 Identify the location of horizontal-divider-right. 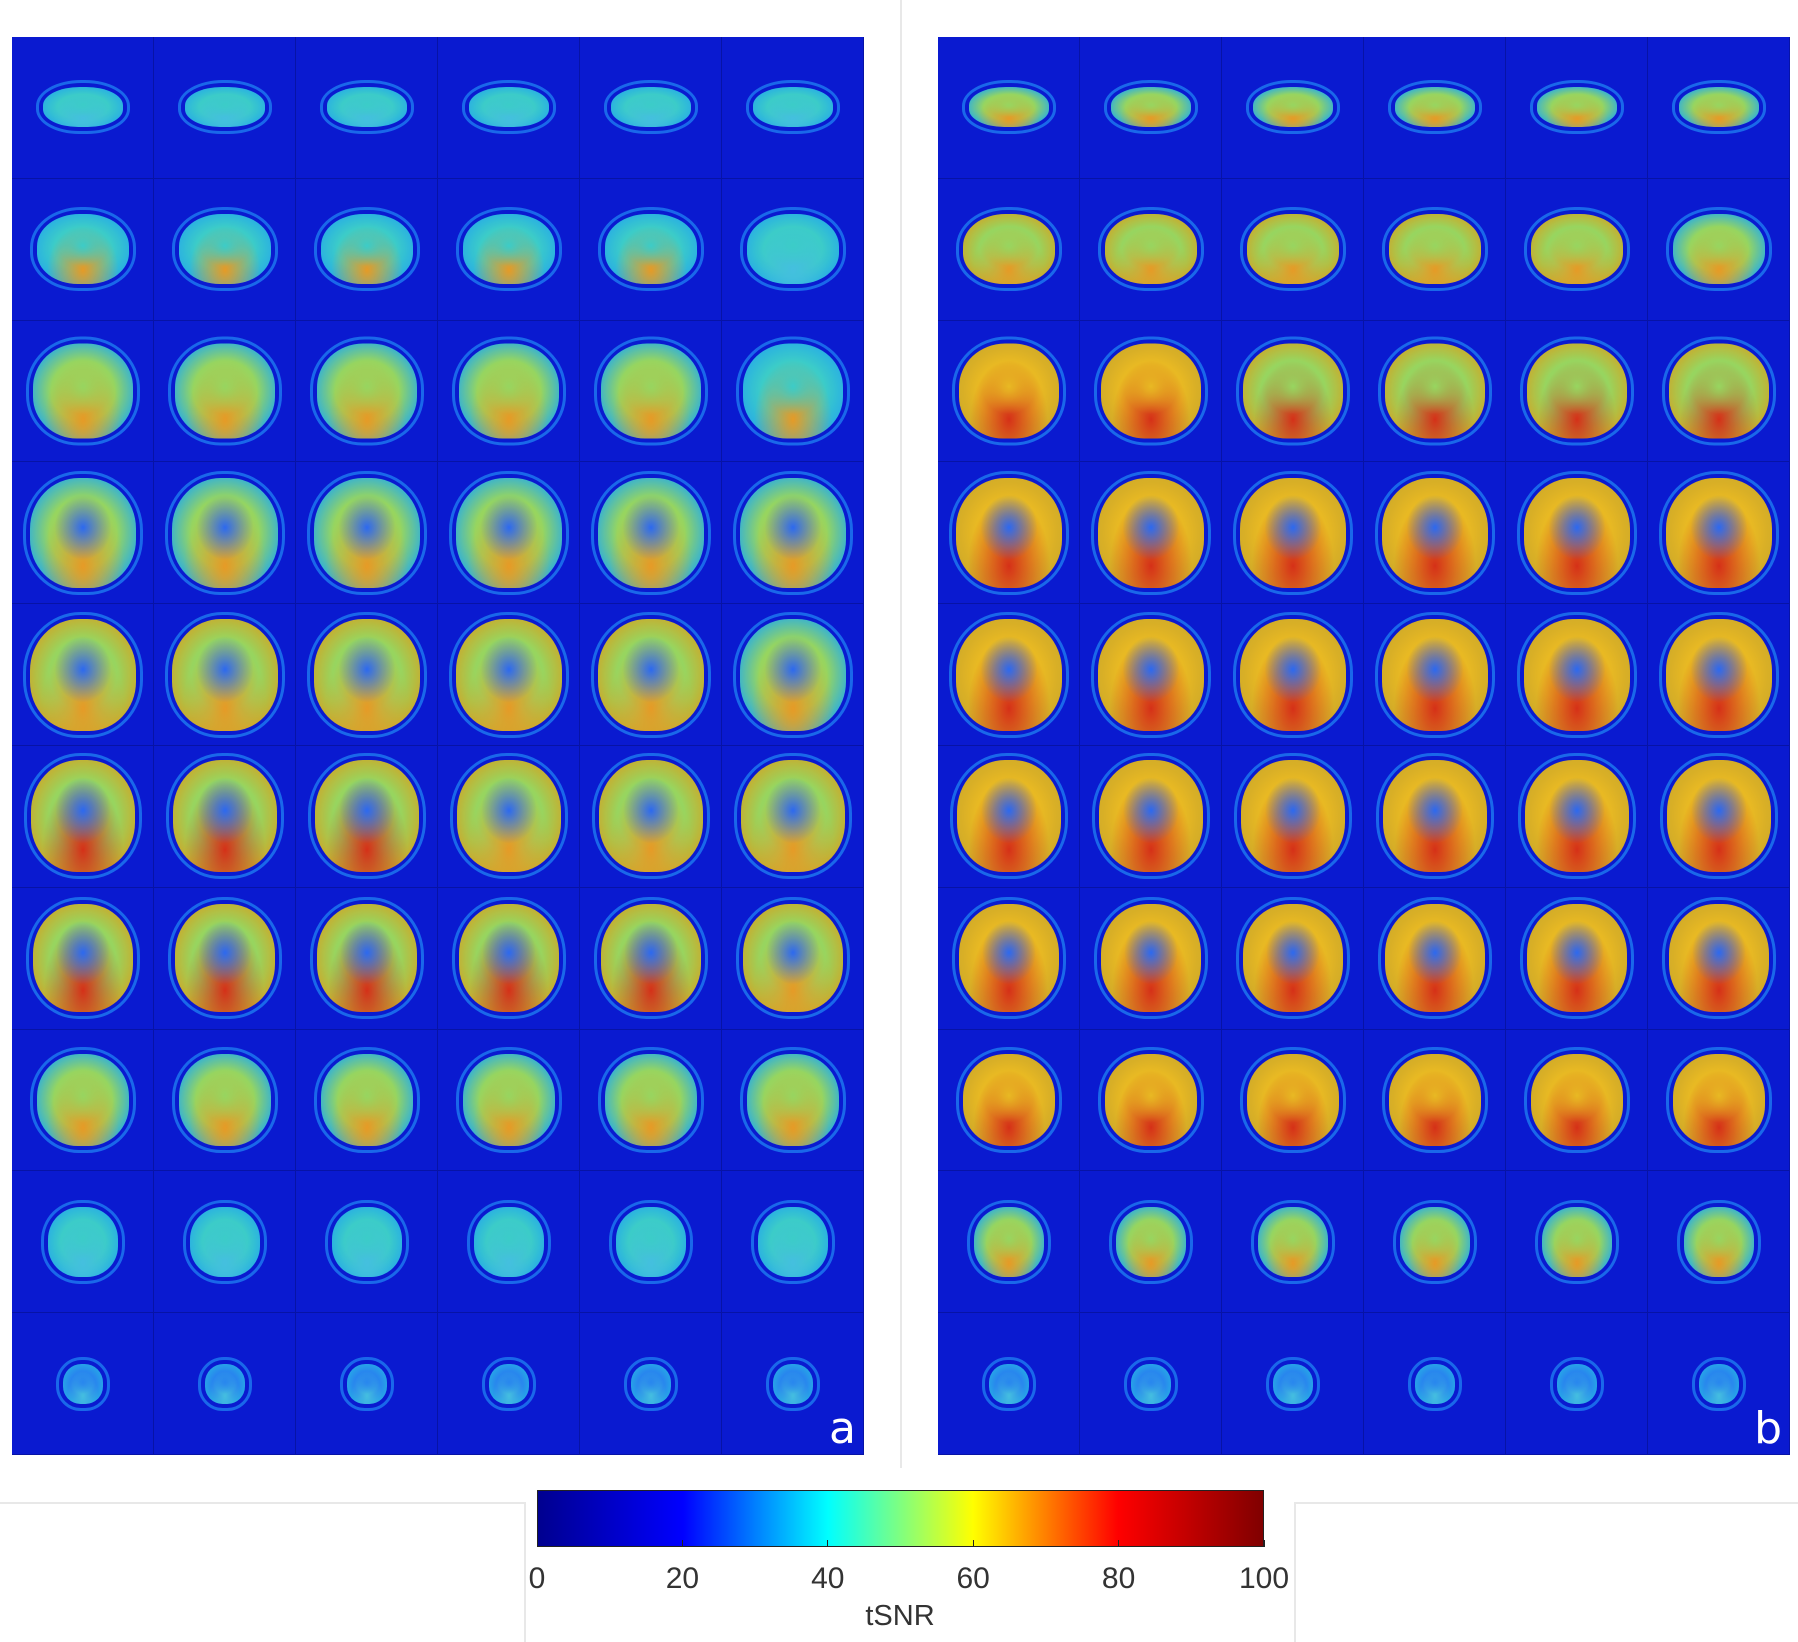
(1546, 1503).